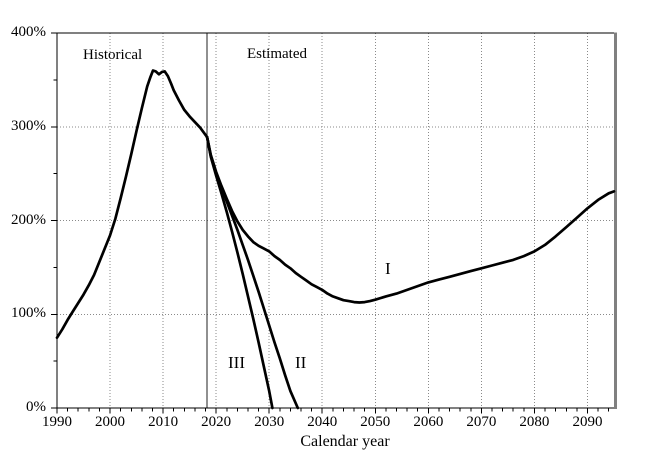 The height and width of the screenshot is (468, 648). I want to click on x-tick-label: 2000, so click(110, 422).